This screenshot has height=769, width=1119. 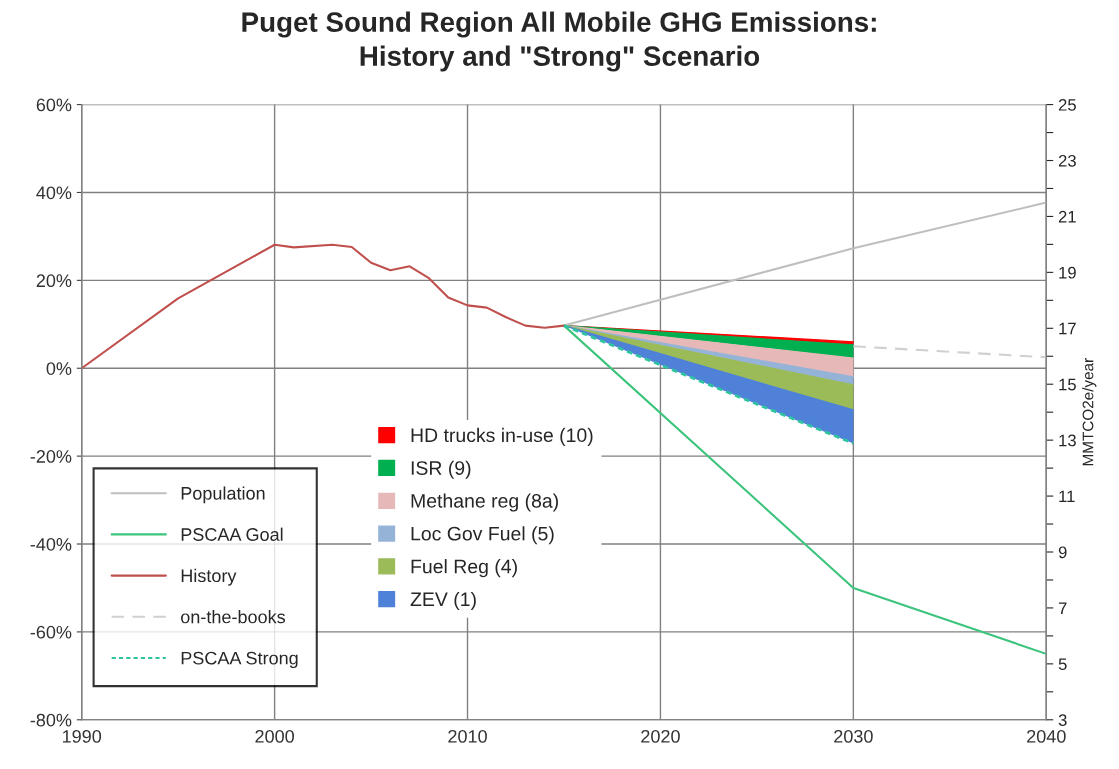 I want to click on legend-label: HD trucks in-use (10), so click(x=502, y=436).